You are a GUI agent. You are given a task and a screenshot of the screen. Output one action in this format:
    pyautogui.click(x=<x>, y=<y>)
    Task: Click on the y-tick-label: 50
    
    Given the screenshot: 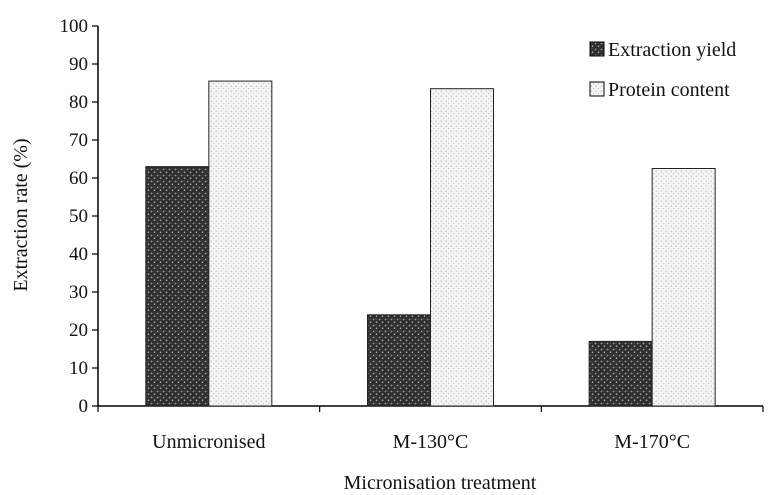 What is the action you would take?
    pyautogui.click(x=78, y=216)
    